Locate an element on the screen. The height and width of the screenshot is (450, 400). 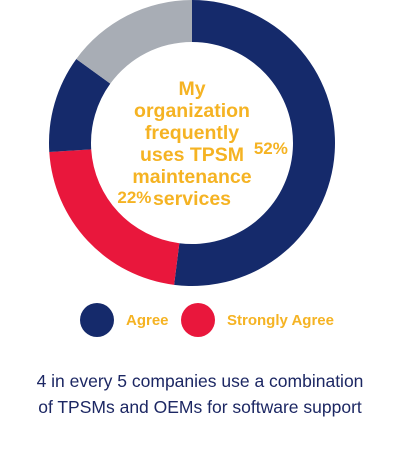
center-title-line-3: frequently is located at coordinates (192, 133).